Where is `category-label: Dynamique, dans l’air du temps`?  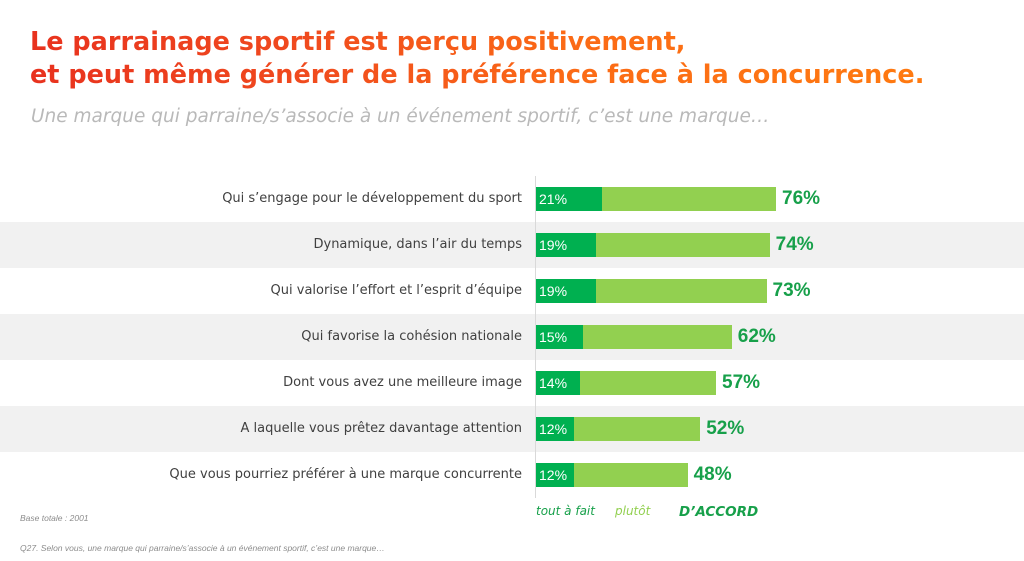
category-label: Dynamique, dans l’air du temps is located at coordinates (417, 244).